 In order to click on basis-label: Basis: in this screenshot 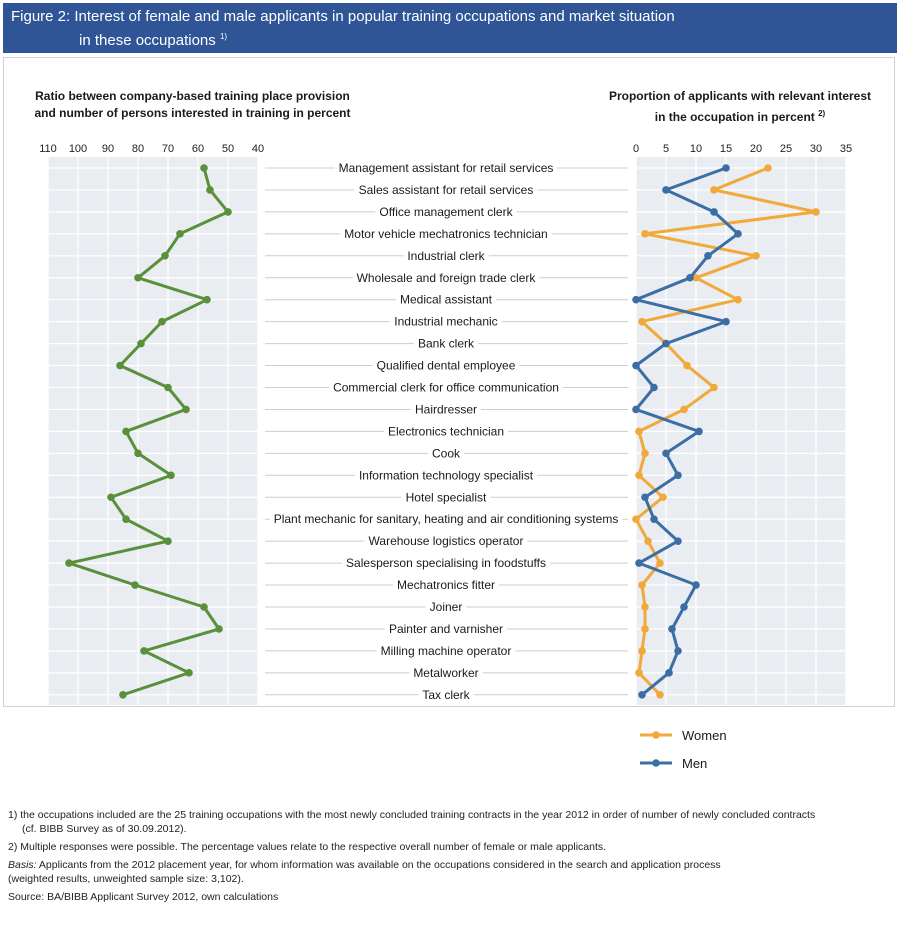, I will do `click(22, 865)`.